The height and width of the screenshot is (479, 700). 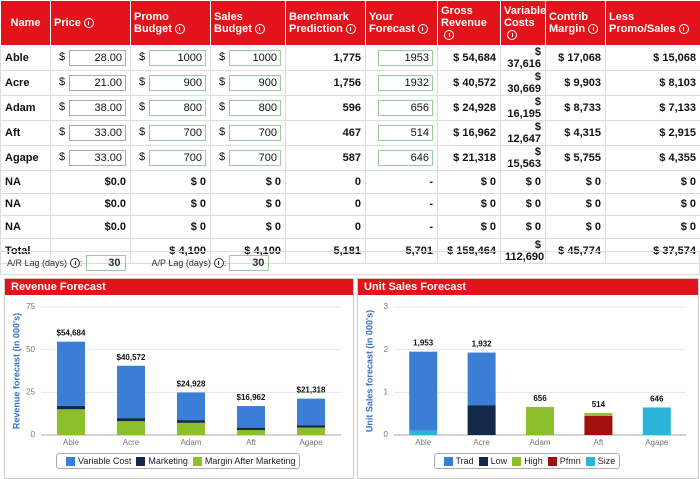 What do you see at coordinates (326, 83) in the screenshot?
I see `cell: 1,756` at bounding box center [326, 83].